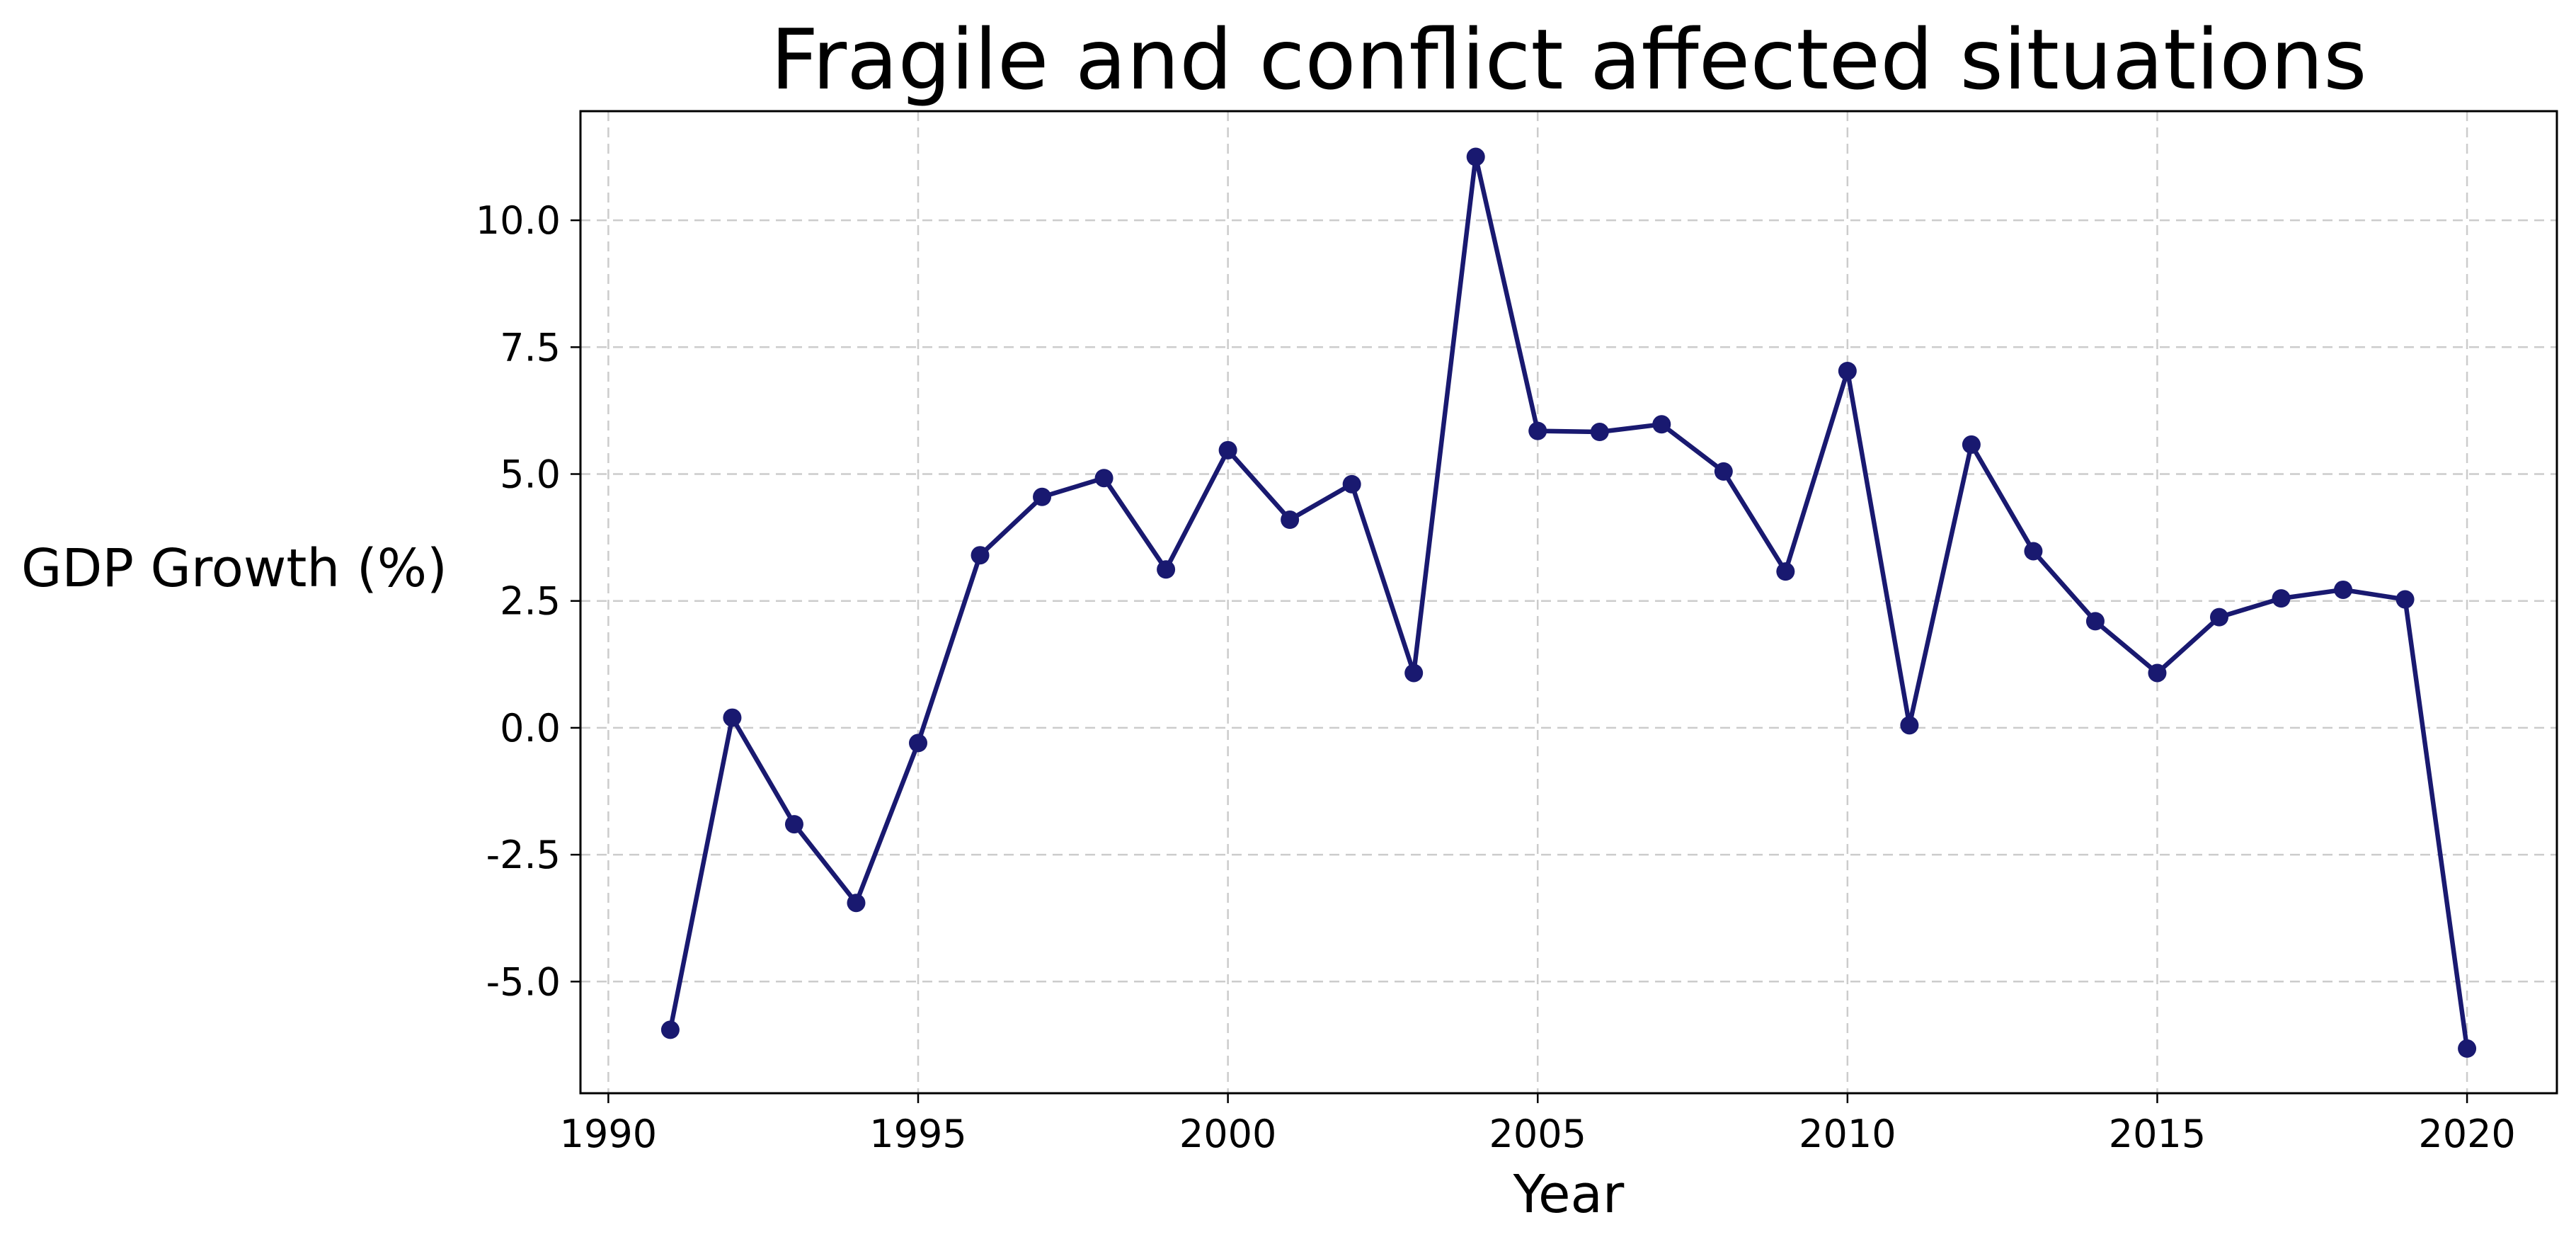 Image resolution: width=2576 pixels, height=1249 pixels. What do you see at coordinates (1537, 1134) in the screenshot?
I see `x-tick-label: 2005` at bounding box center [1537, 1134].